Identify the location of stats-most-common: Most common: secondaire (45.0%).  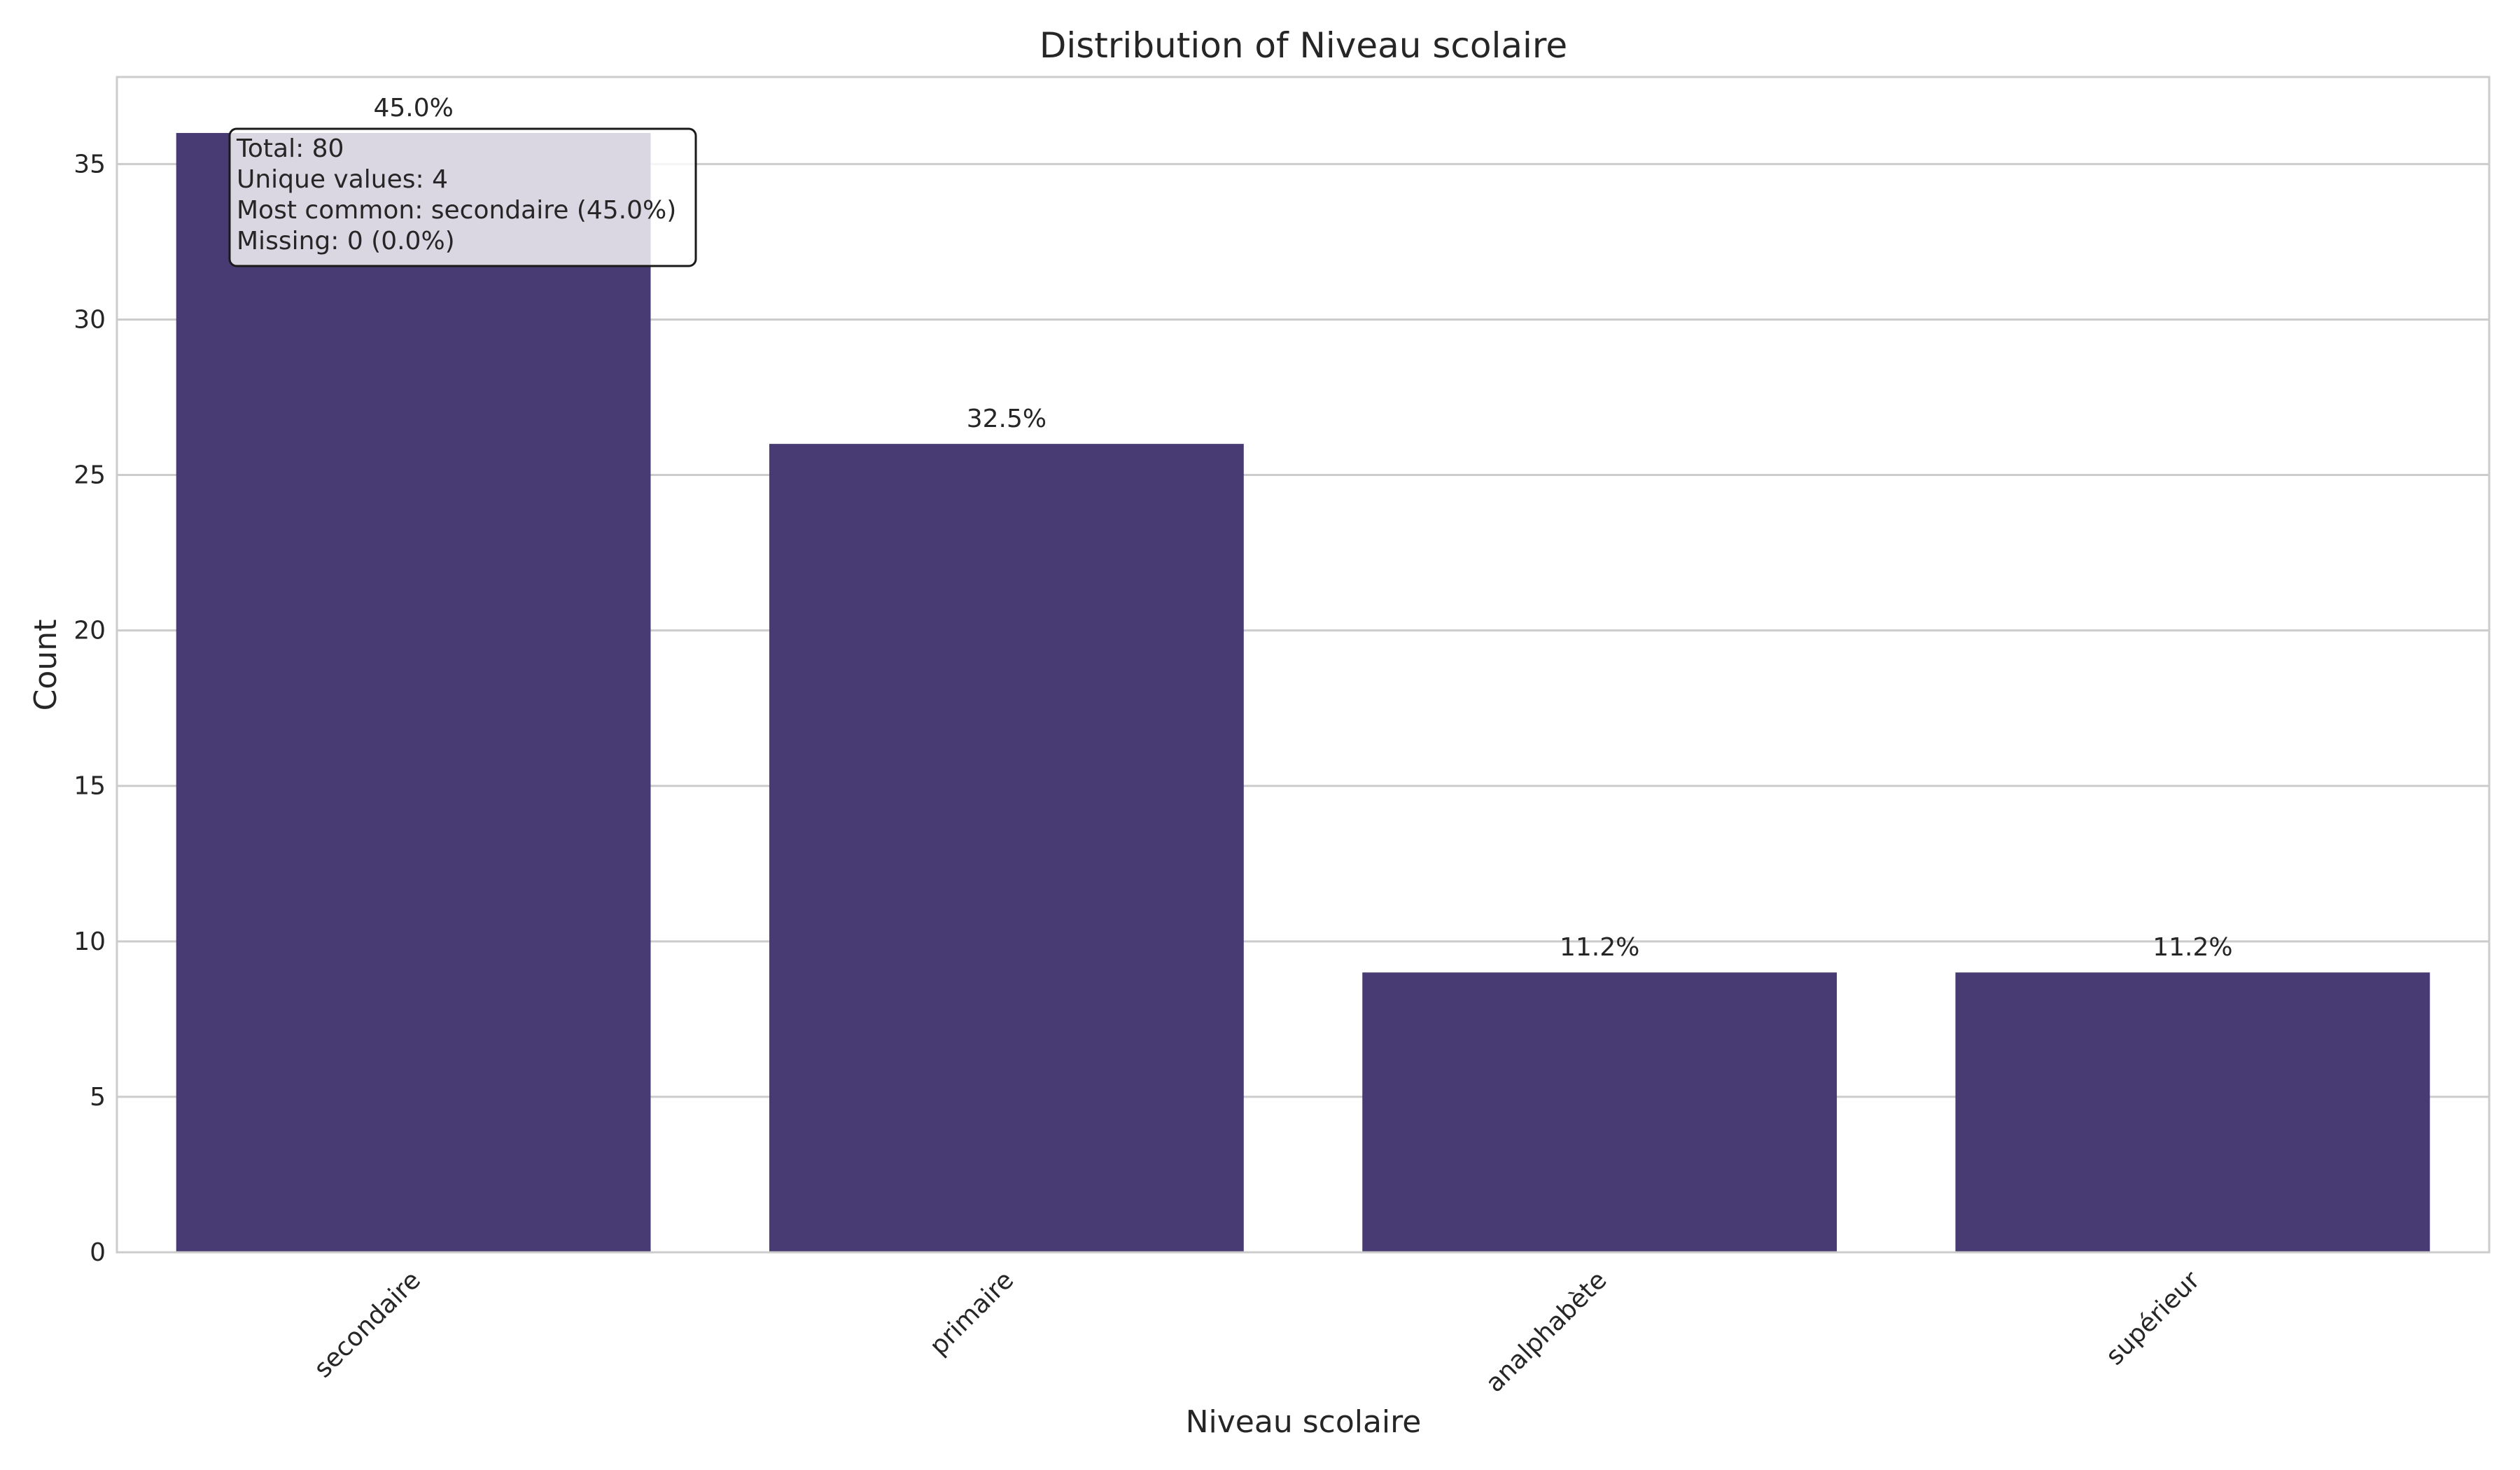
(456, 210).